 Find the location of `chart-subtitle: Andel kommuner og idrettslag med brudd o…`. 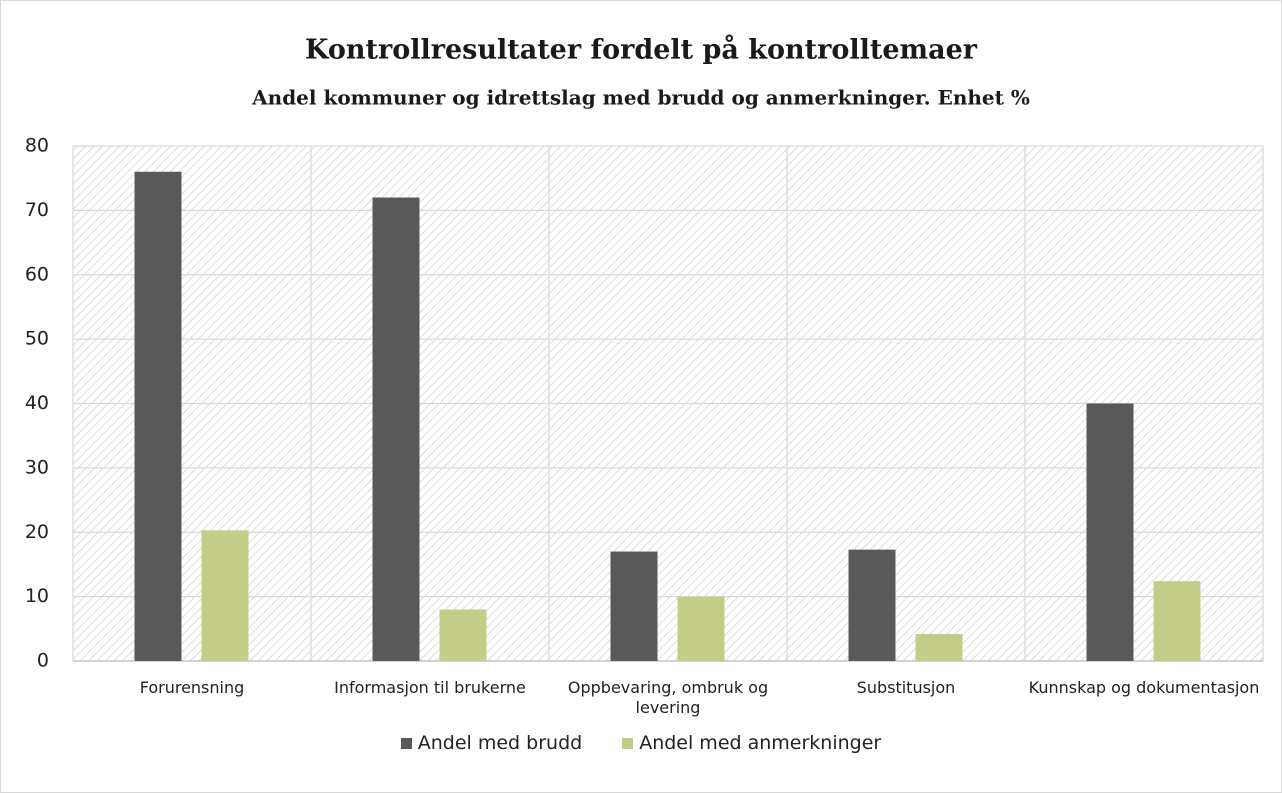

chart-subtitle: Andel kommuner og idrettslag med brudd o… is located at coordinates (640, 98).